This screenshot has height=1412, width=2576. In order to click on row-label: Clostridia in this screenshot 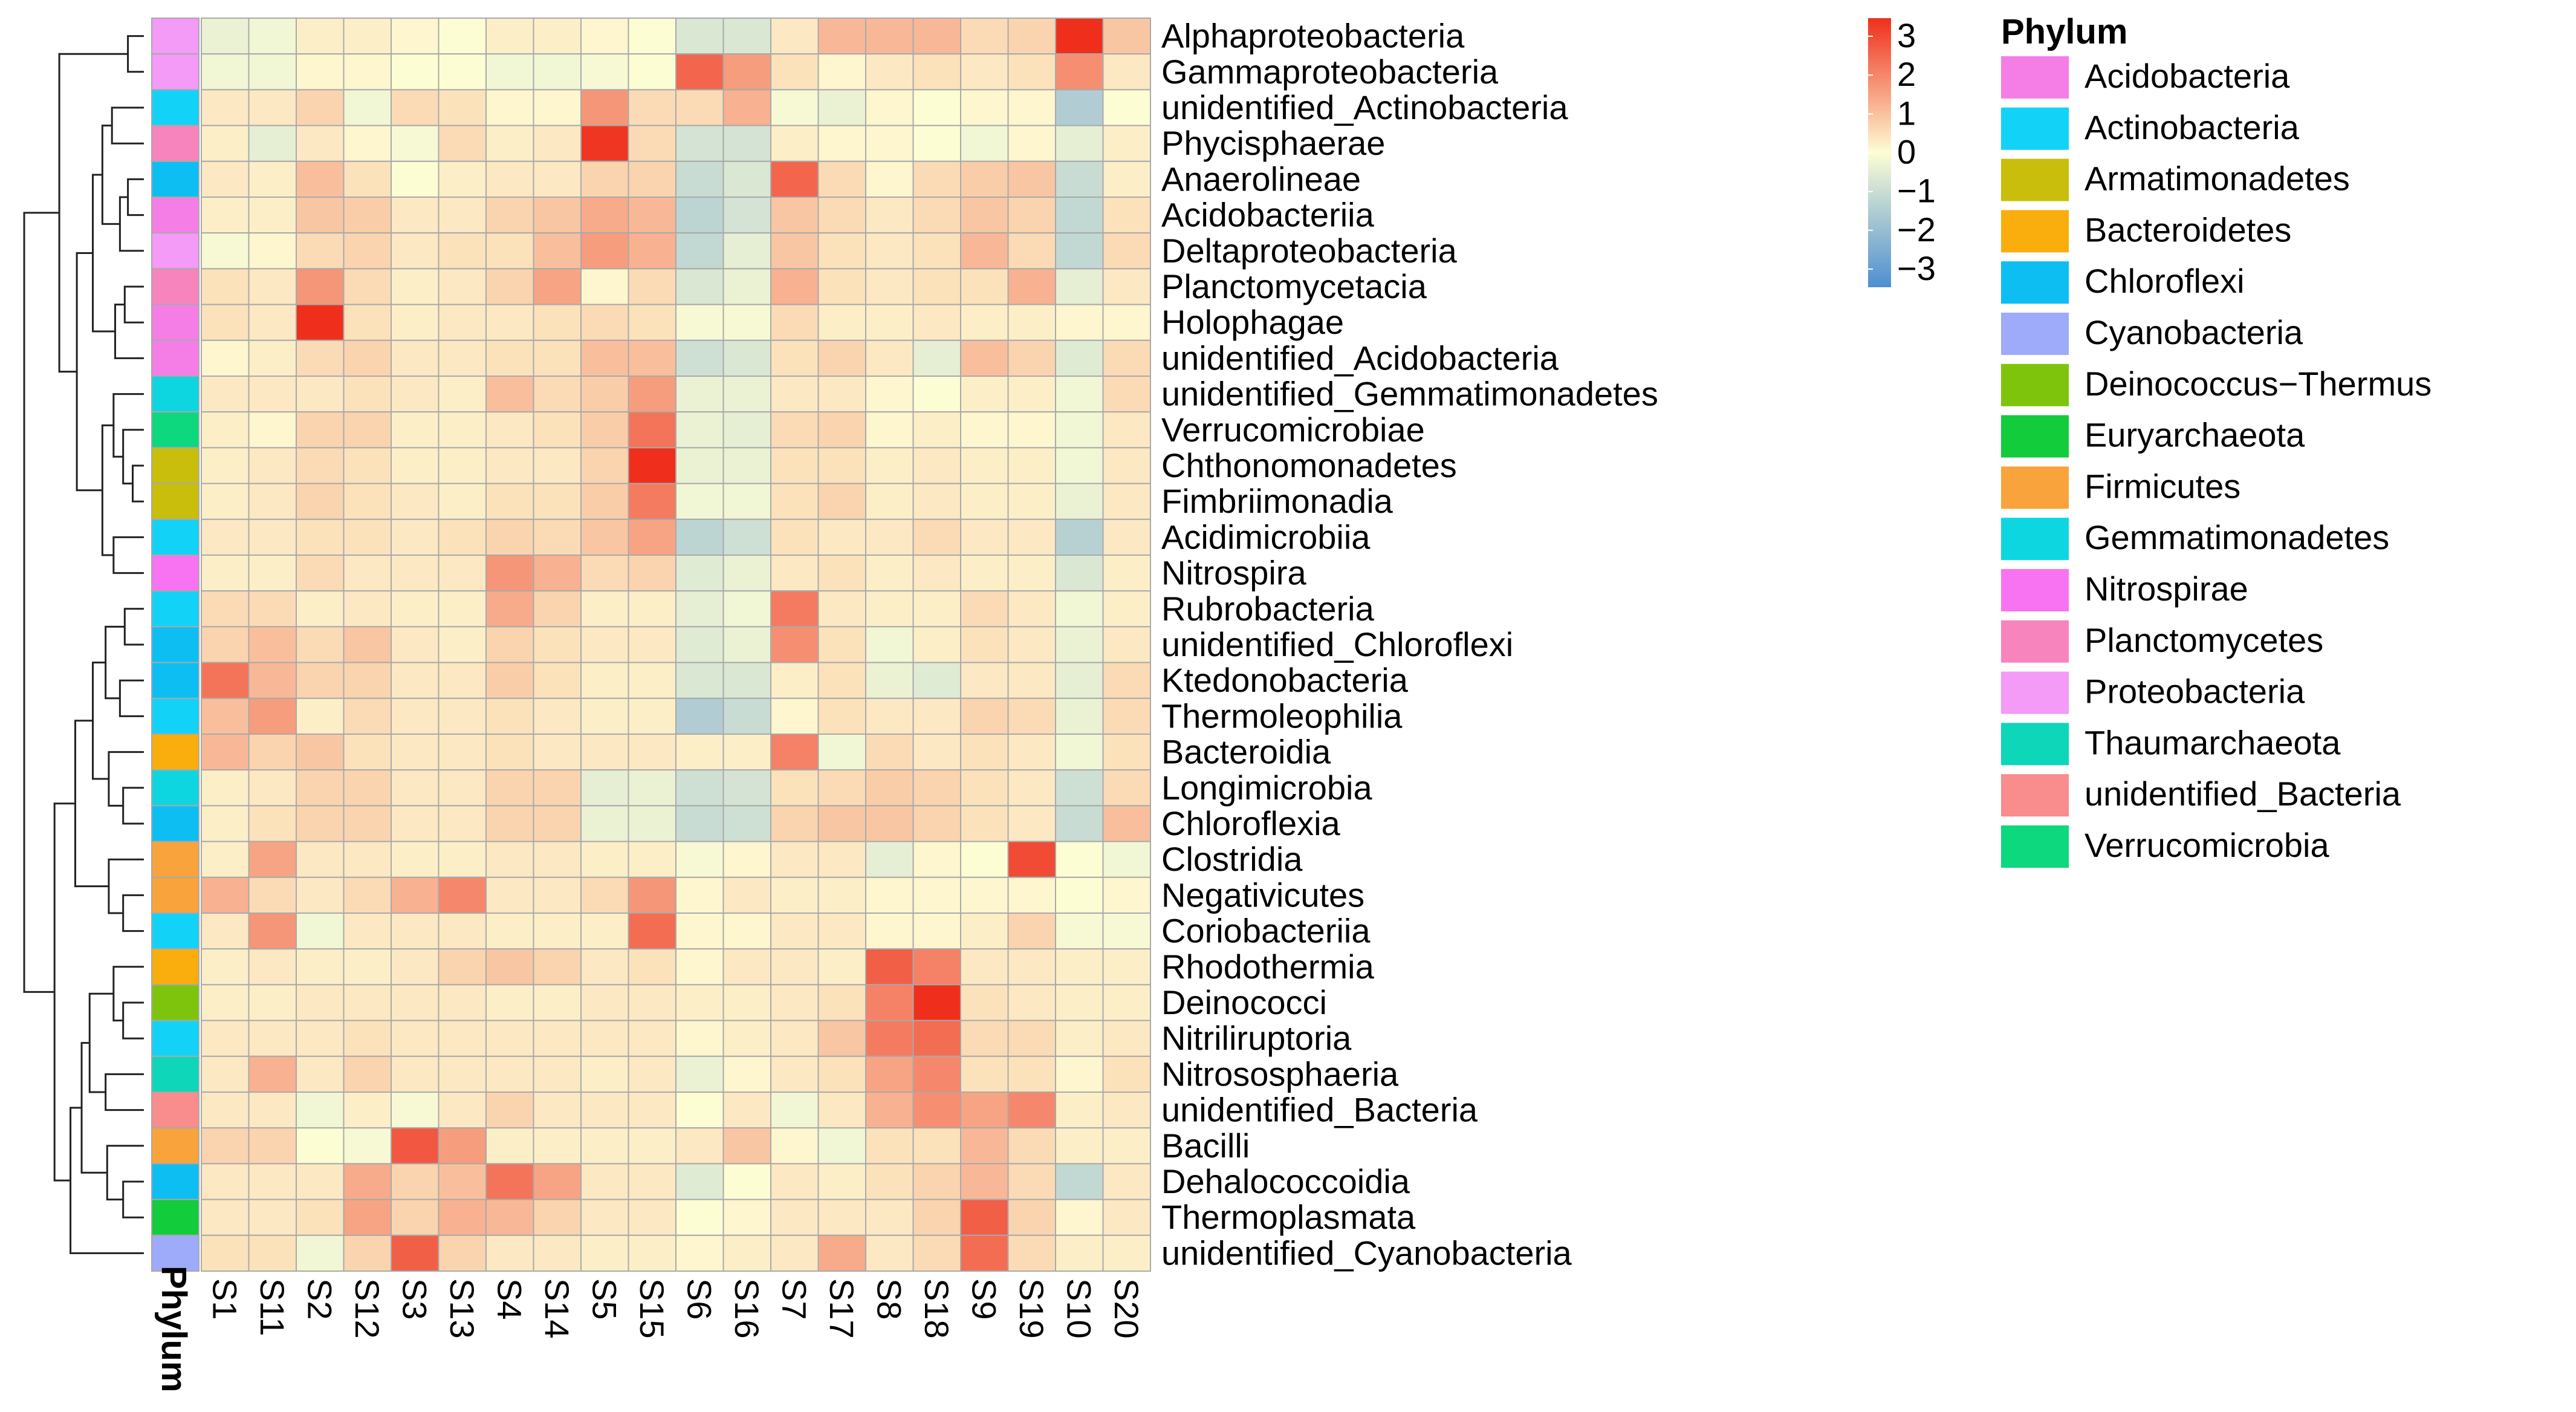, I will do `click(1232, 859)`.